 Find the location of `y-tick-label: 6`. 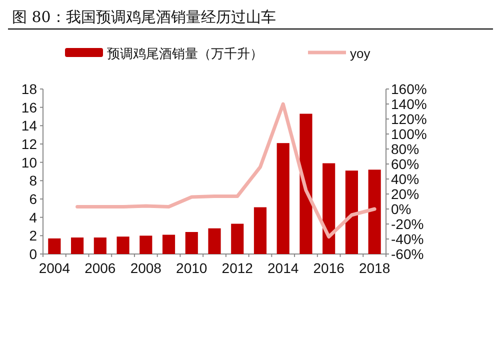

y-tick-label: 6 is located at coordinates (33, 199).